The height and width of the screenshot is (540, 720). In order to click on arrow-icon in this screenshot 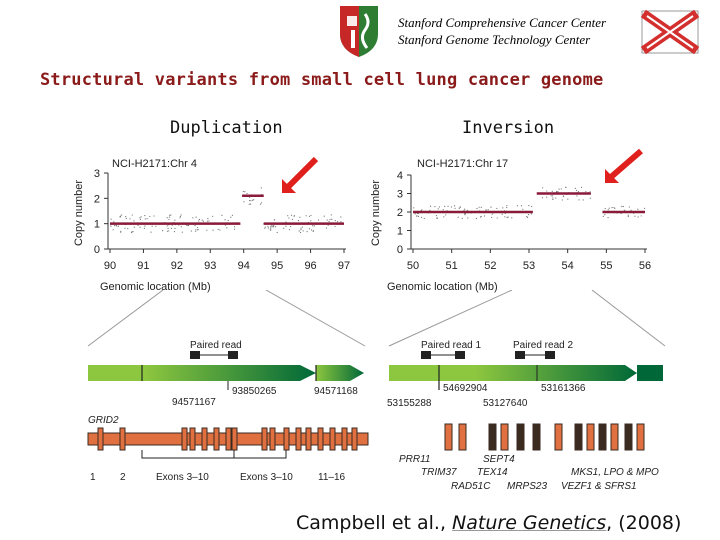, I will do `click(626, 164)`.